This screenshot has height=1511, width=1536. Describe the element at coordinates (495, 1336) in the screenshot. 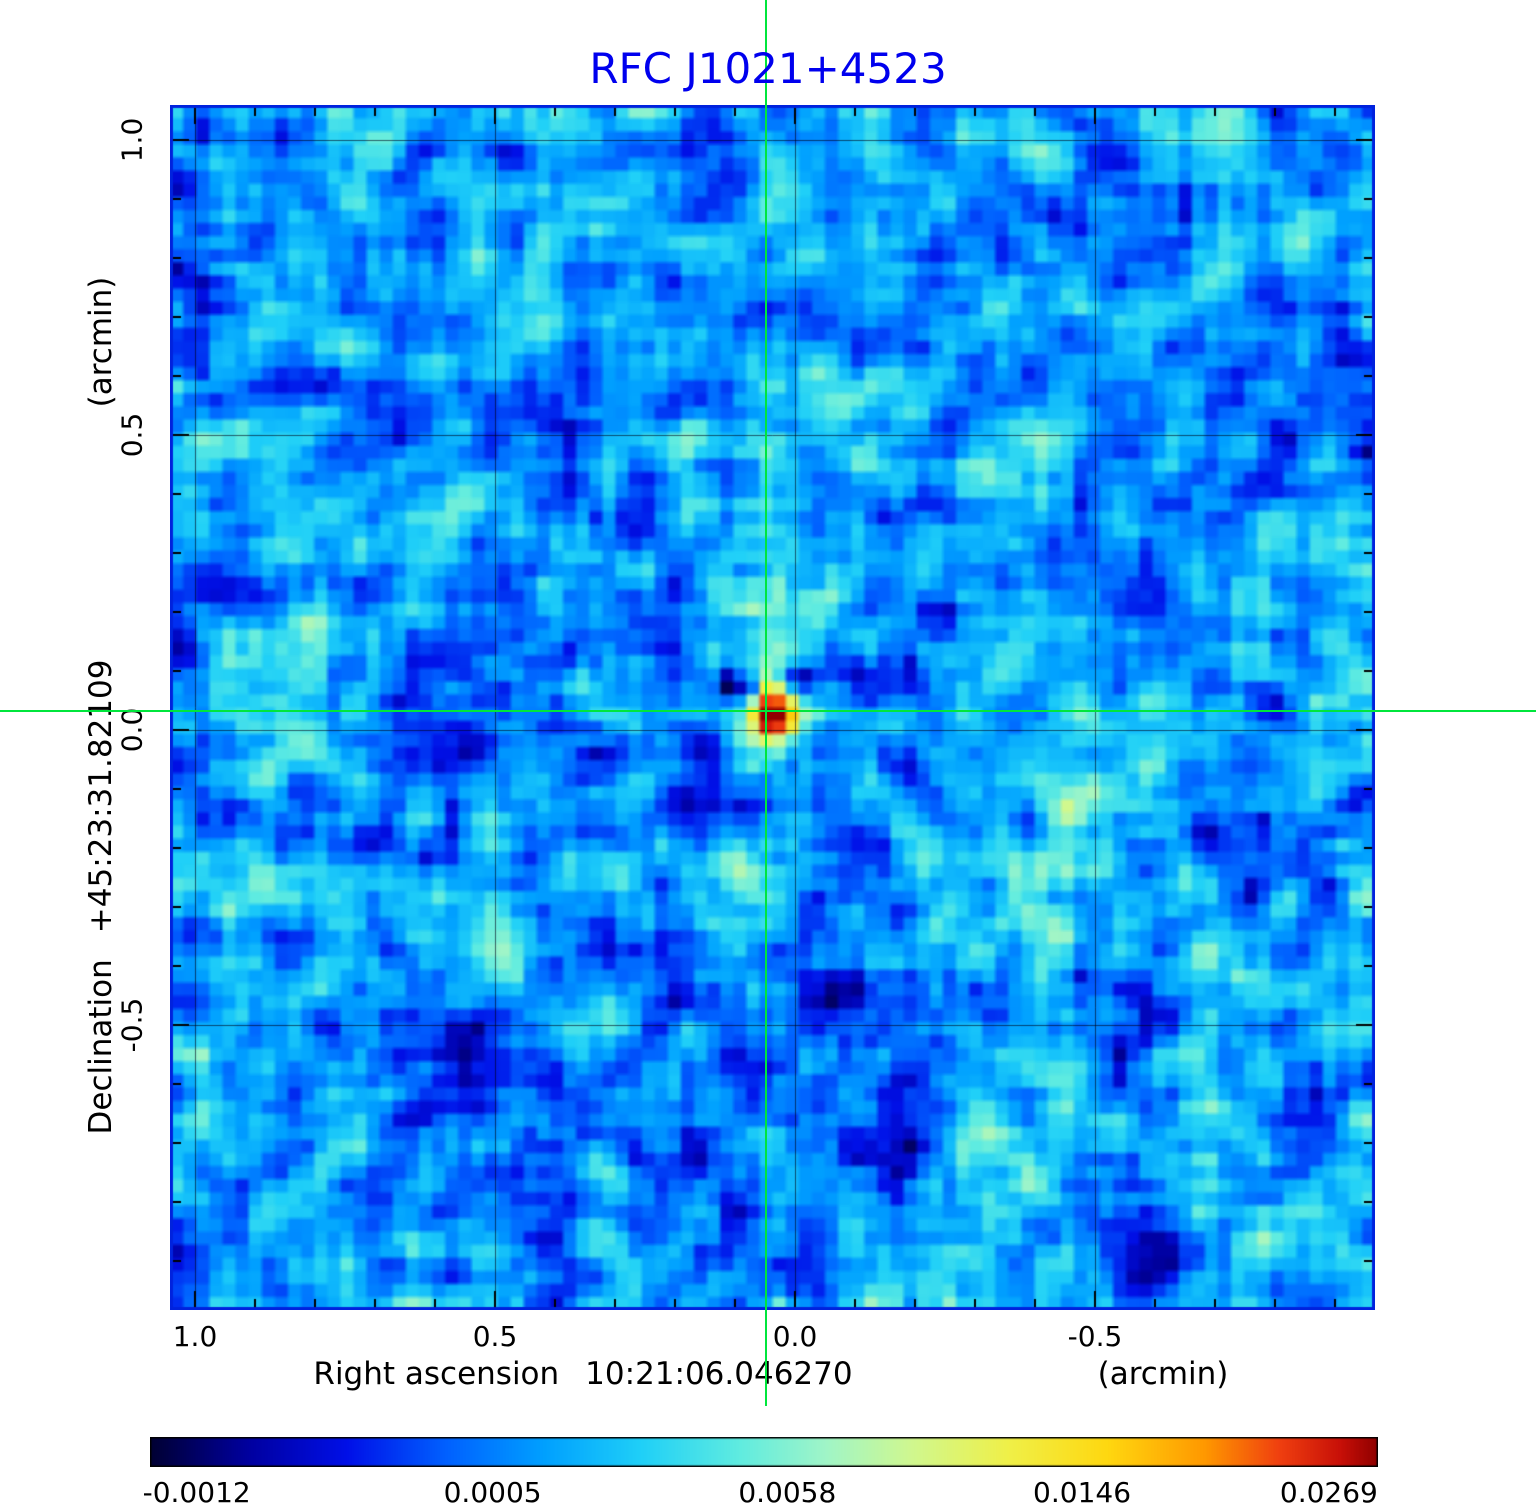

I see `x-tick-label: 0.5` at that location.